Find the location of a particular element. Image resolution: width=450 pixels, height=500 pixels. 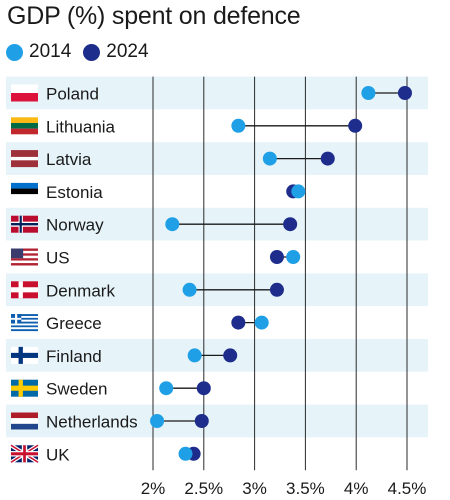

sweden-flag-icon is located at coordinates (24, 388).